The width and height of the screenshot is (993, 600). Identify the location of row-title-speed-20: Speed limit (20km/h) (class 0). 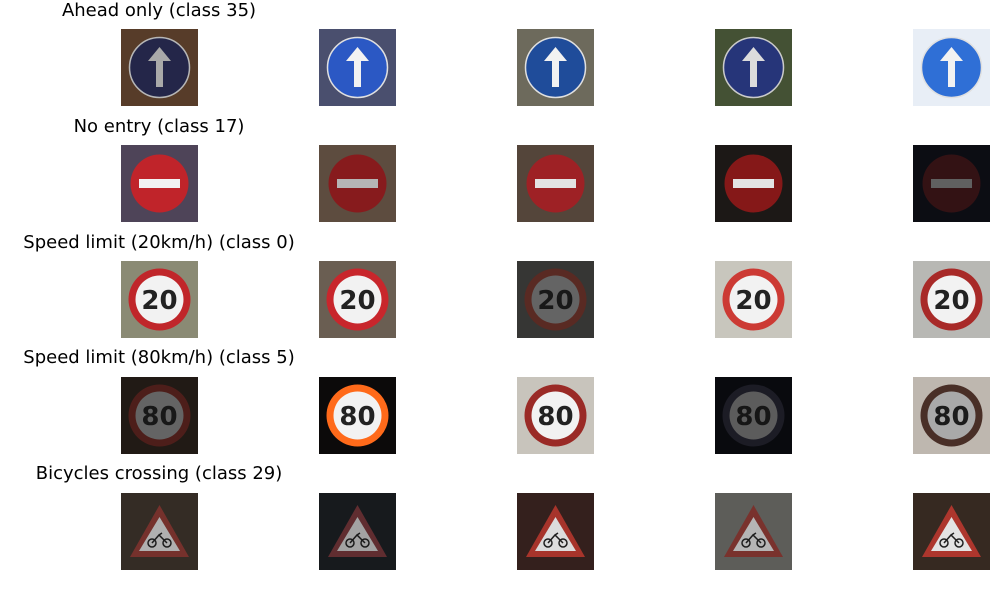
(159, 242).